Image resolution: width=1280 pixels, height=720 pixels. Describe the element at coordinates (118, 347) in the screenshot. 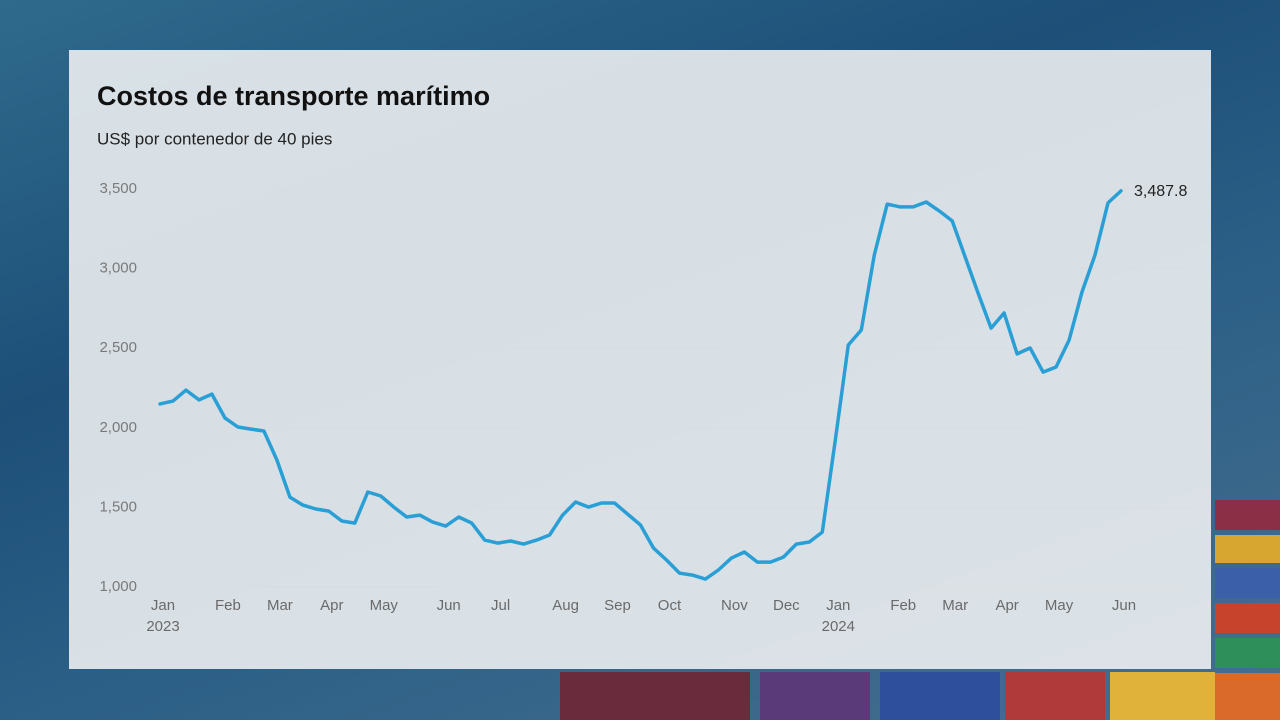

I see `y-tick-label: 2,500` at that location.